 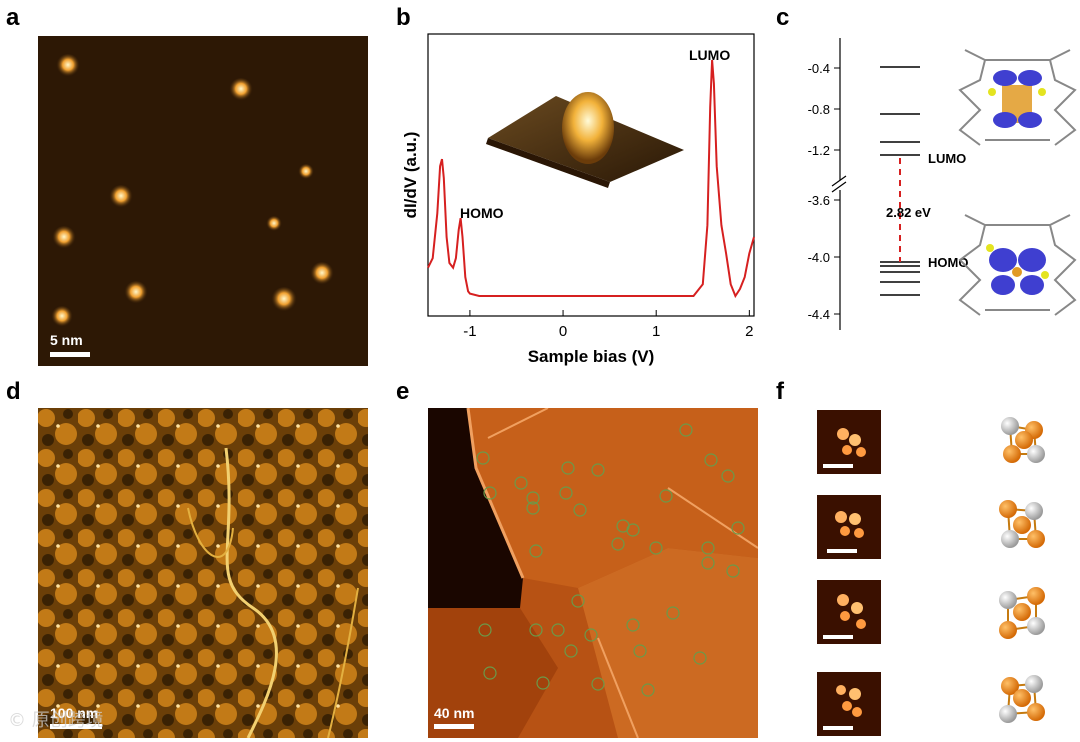 I want to click on series-line, so click(x=591, y=179).